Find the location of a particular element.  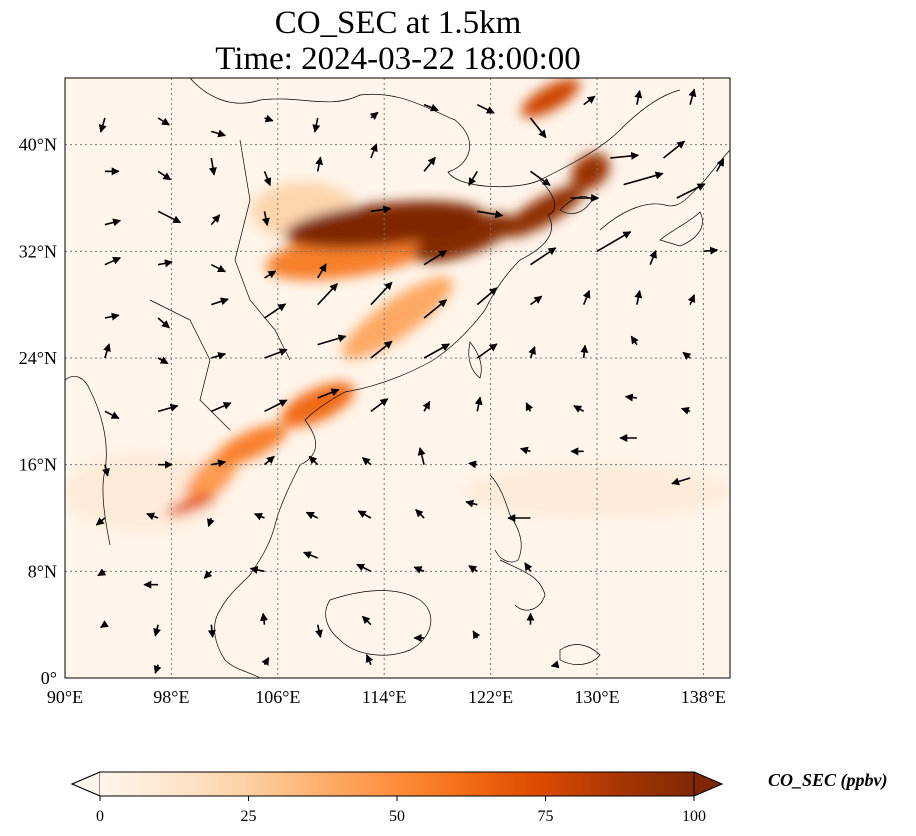

lon-tick-label: 130°E is located at coordinates (596, 697).